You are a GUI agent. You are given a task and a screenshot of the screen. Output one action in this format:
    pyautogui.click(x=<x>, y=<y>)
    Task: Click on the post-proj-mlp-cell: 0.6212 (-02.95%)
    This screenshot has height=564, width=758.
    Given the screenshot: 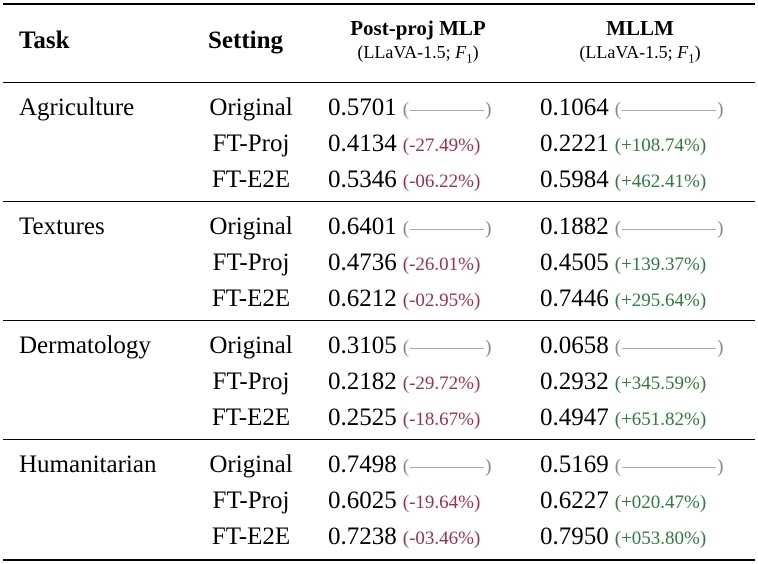 What is the action you would take?
    pyautogui.click(x=404, y=300)
    